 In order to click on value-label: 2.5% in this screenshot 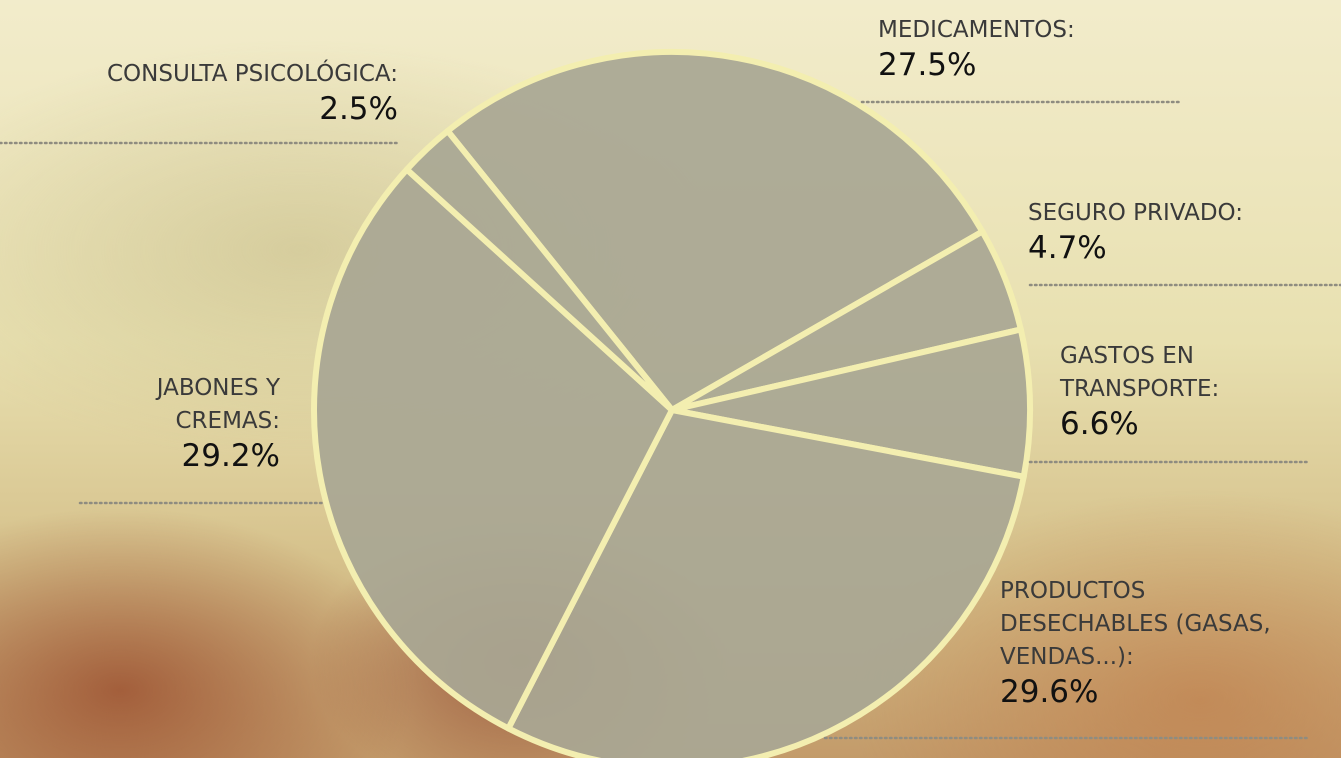, I will do `click(358, 109)`.